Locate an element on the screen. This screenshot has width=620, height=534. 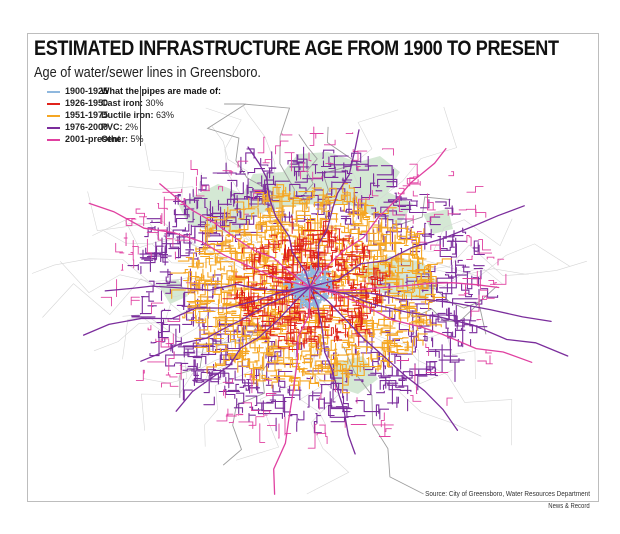
legend-divider is located at coordinates (140, 116).